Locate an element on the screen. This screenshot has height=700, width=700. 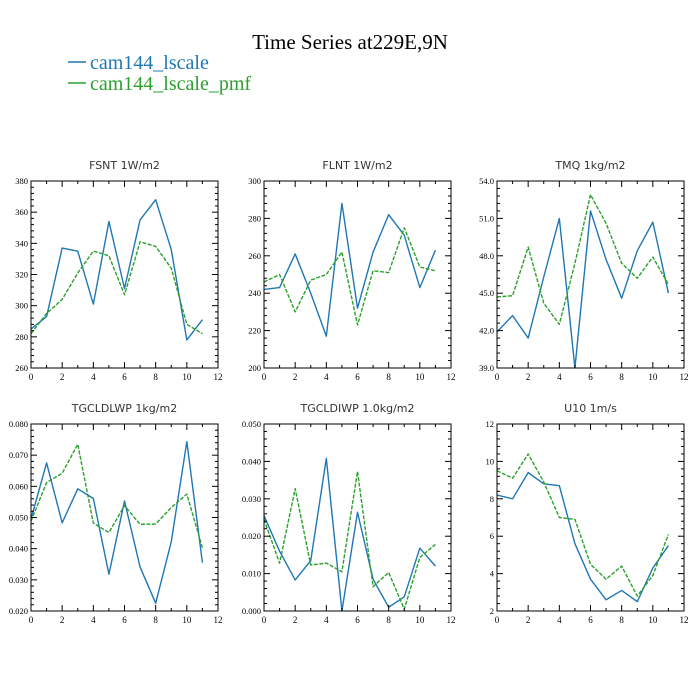
y-tick-label: 0.070 is located at coordinates (18, 455).